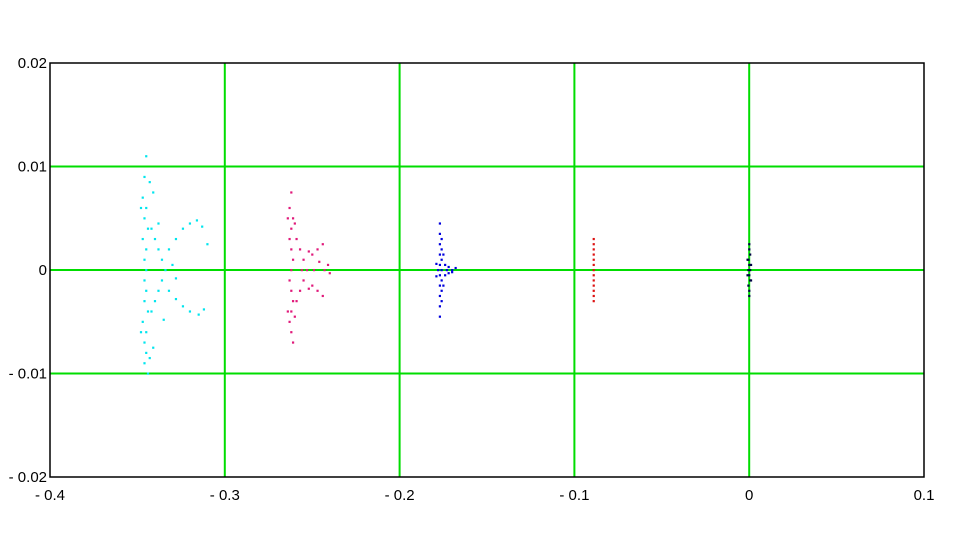 The image size is (958, 547). What do you see at coordinates (32, 63) in the screenshot?
I see `y-tick-label: 0.02` at bounding box center [32, 63].